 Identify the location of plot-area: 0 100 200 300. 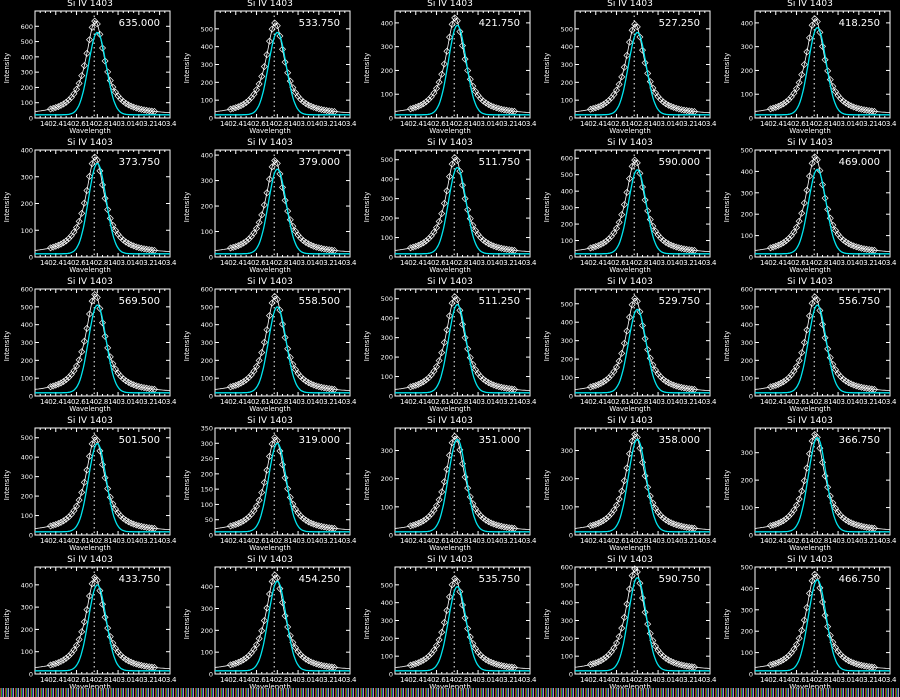
(636, 483).